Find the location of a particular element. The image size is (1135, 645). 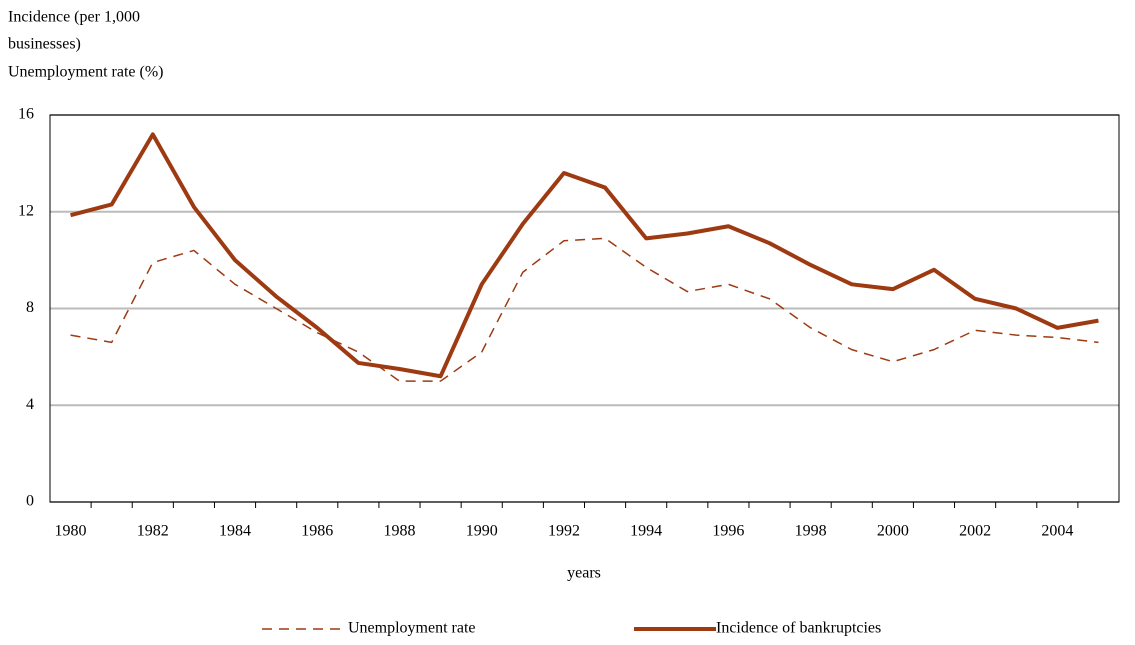

x-tick-label: 1984 is located at coordinates (235, 531).